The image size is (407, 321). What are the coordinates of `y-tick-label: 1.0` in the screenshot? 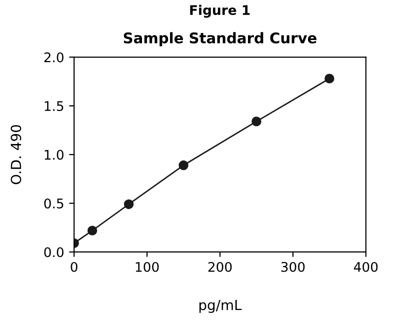 It's located at (54, 155).